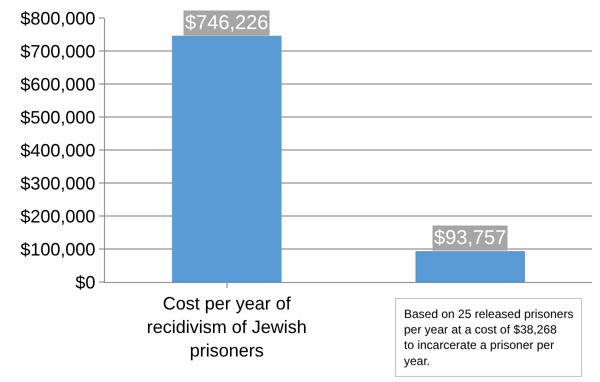 Image resolution: width=600 pixels, height=382 pixels. What do you see at coordinates (58, 183) in the screenshot?
I see `y-tick-label: $300,000` at bounding box center [58, 183].